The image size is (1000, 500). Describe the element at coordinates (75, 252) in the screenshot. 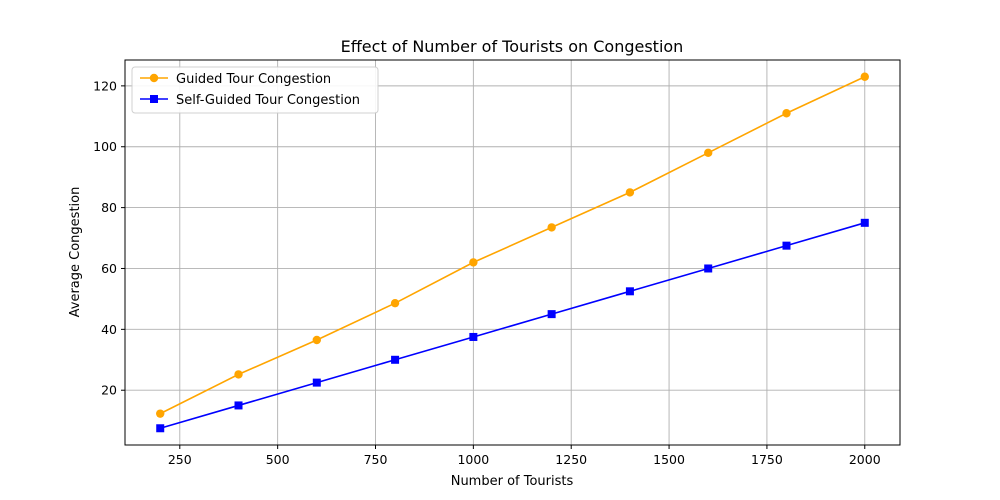

I see `y-axis-label: Average Congestion` at that location.